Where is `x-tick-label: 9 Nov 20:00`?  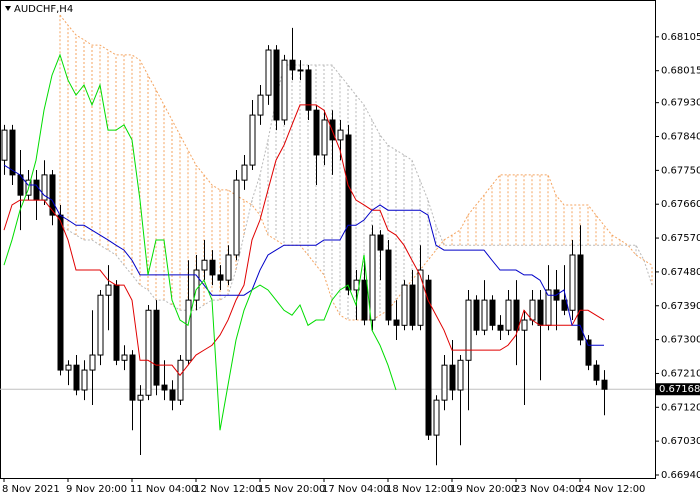 x-tick-label: 9 Nov 20:00 is located at coordinates (96, 489).